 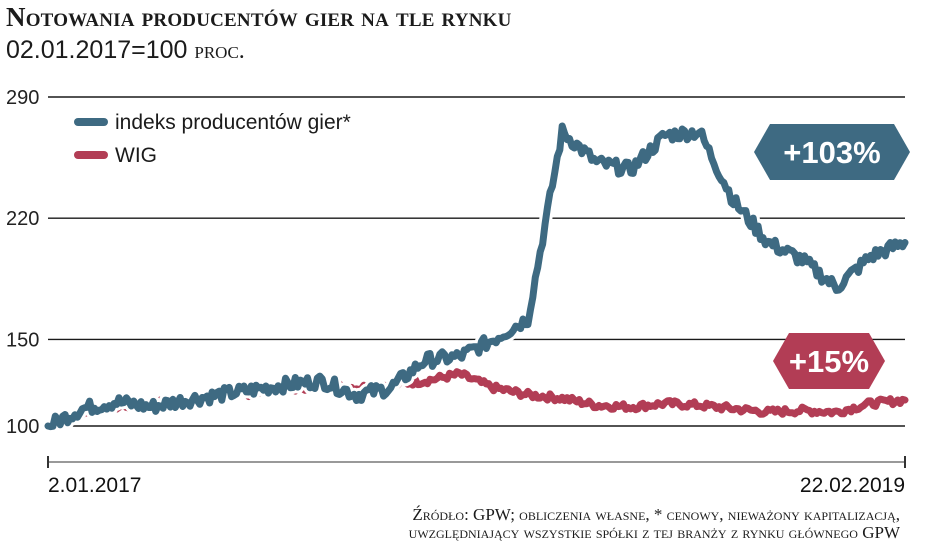 What do you see at coordinates (22, 219) in the screenshot?
I see `y-tick-label: 220` at bounding box center [22, 219].